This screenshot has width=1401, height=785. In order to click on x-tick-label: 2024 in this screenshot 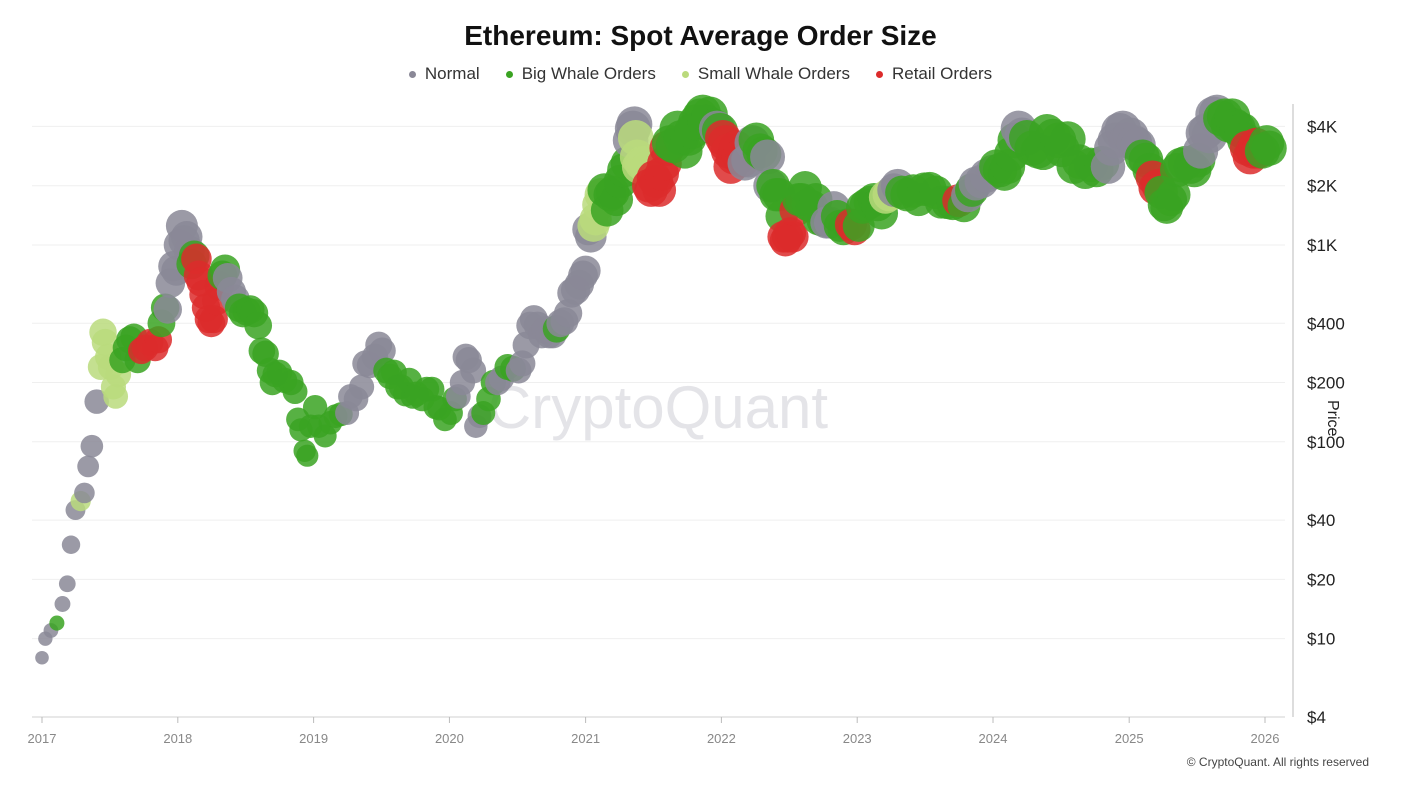, I will do `click(993, 738)`.